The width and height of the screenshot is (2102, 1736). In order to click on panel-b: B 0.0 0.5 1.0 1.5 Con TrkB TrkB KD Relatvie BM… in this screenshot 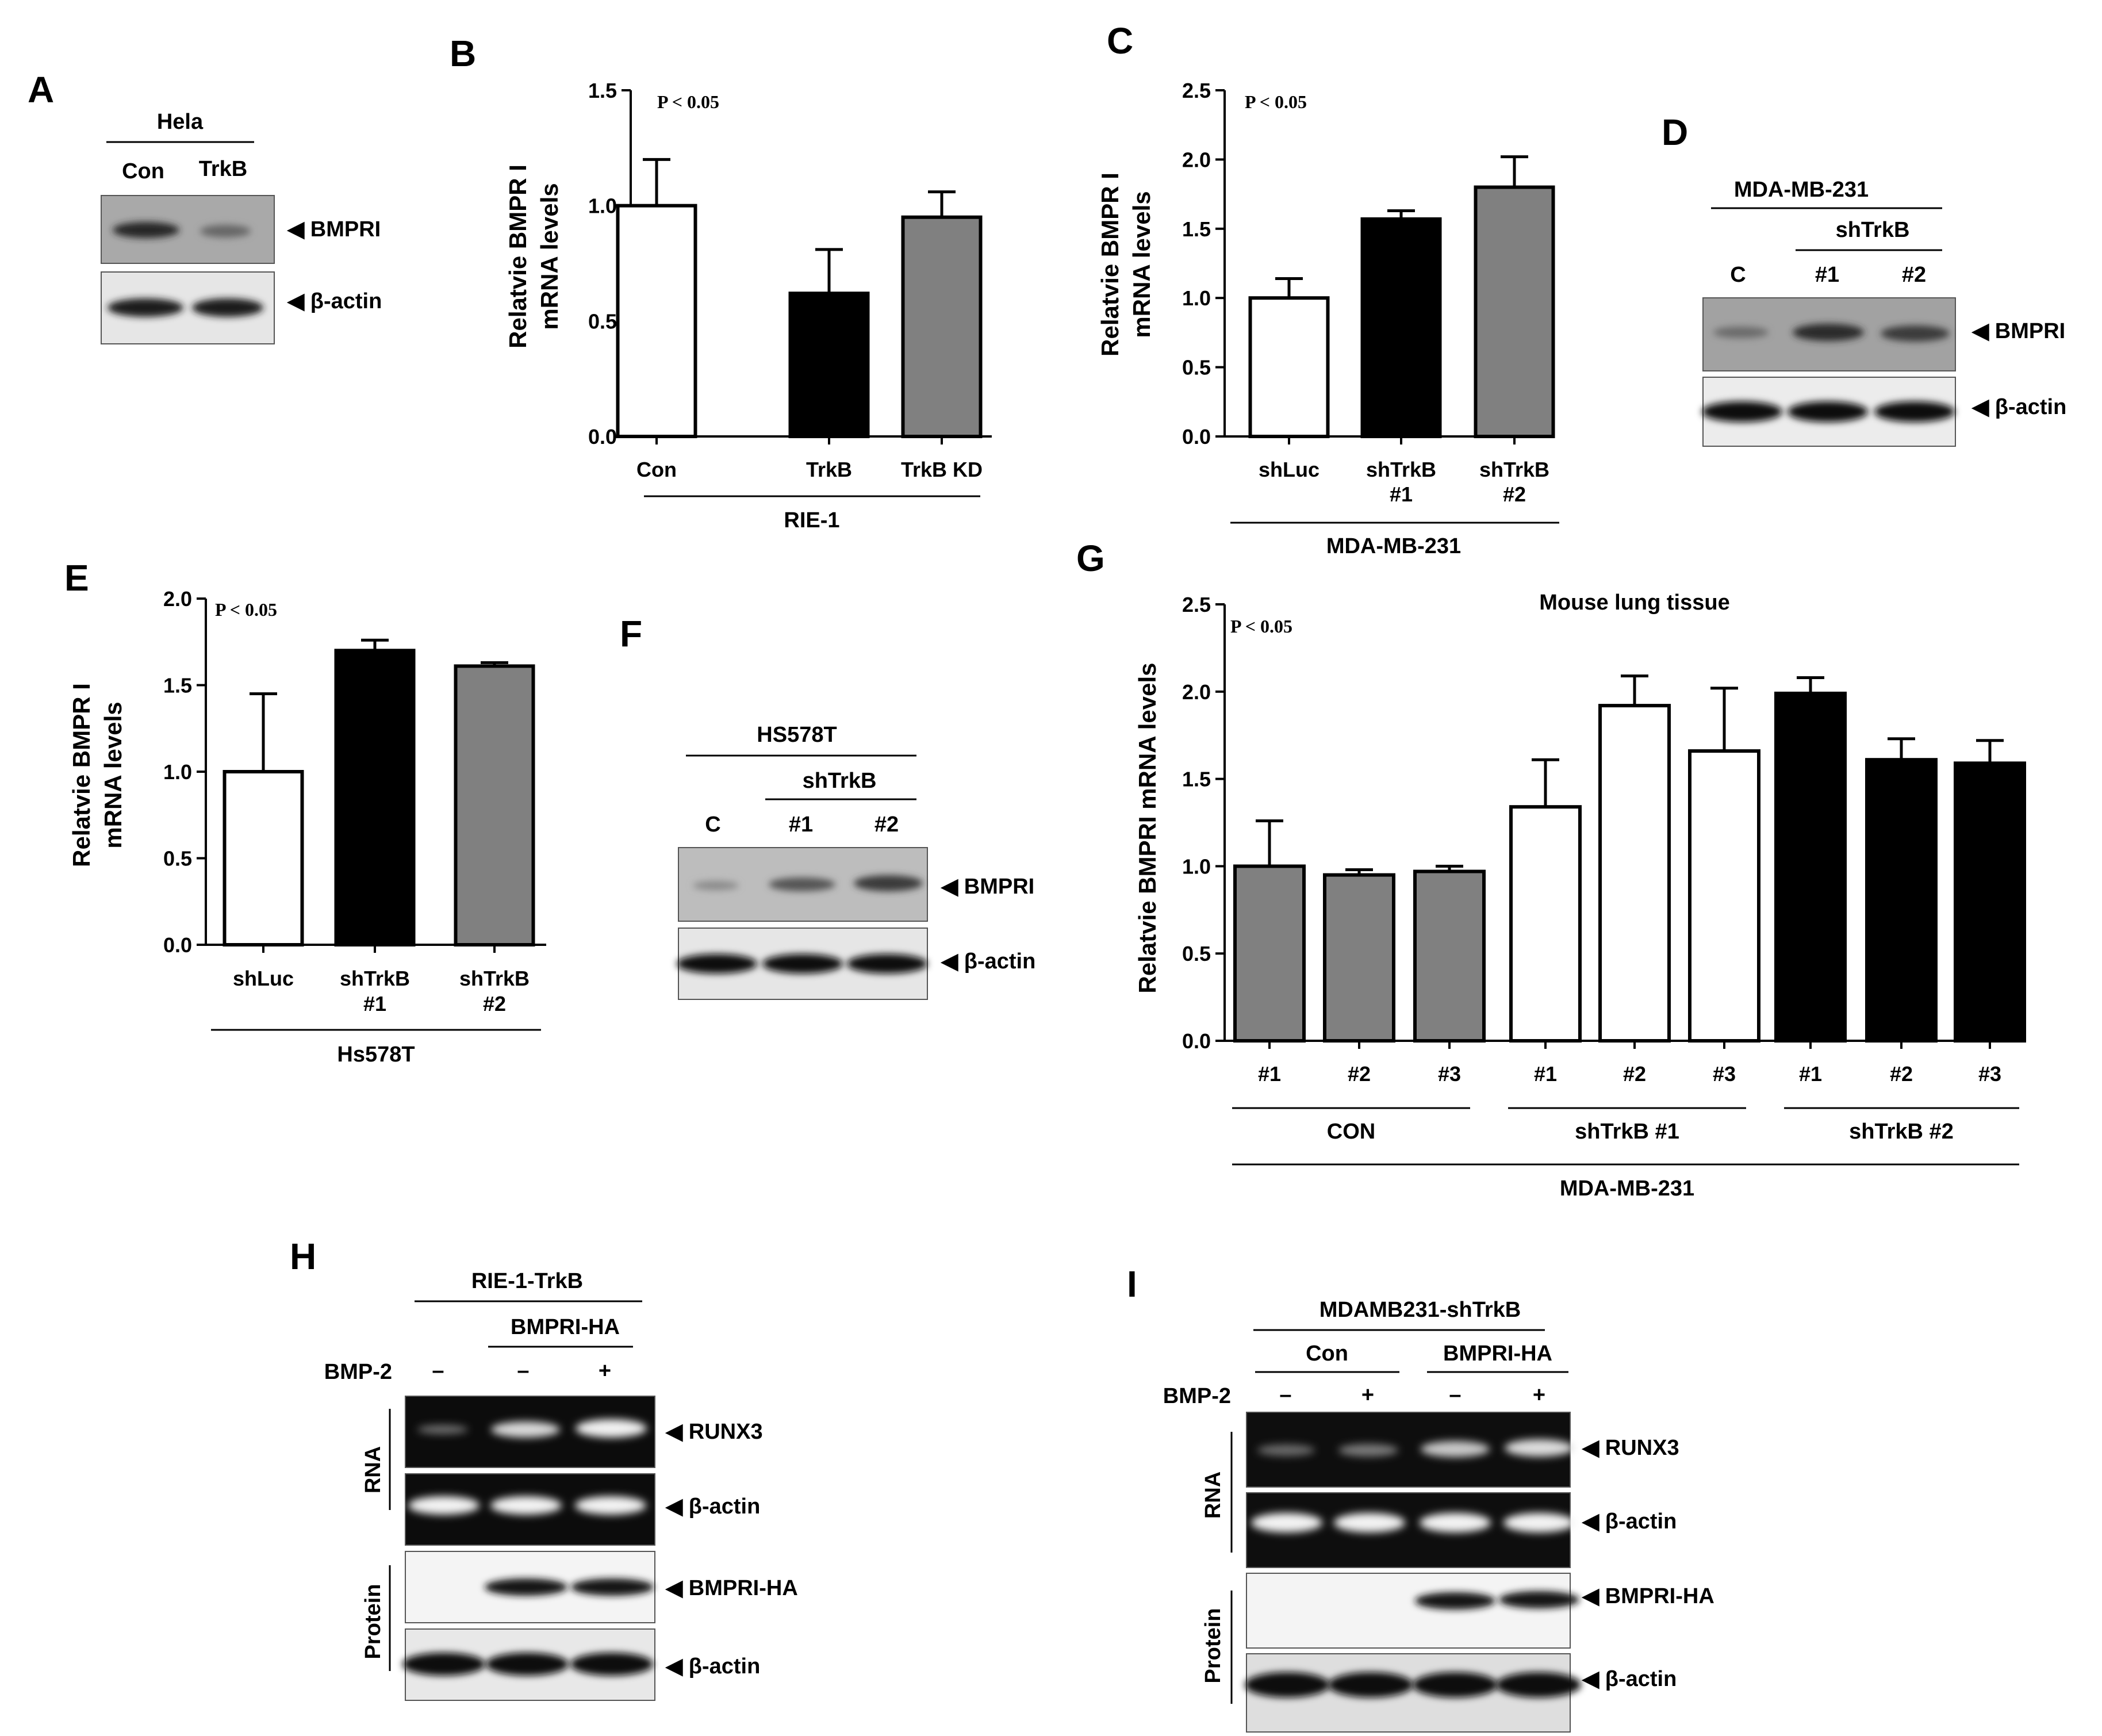, I will do `click(721, 282)`.